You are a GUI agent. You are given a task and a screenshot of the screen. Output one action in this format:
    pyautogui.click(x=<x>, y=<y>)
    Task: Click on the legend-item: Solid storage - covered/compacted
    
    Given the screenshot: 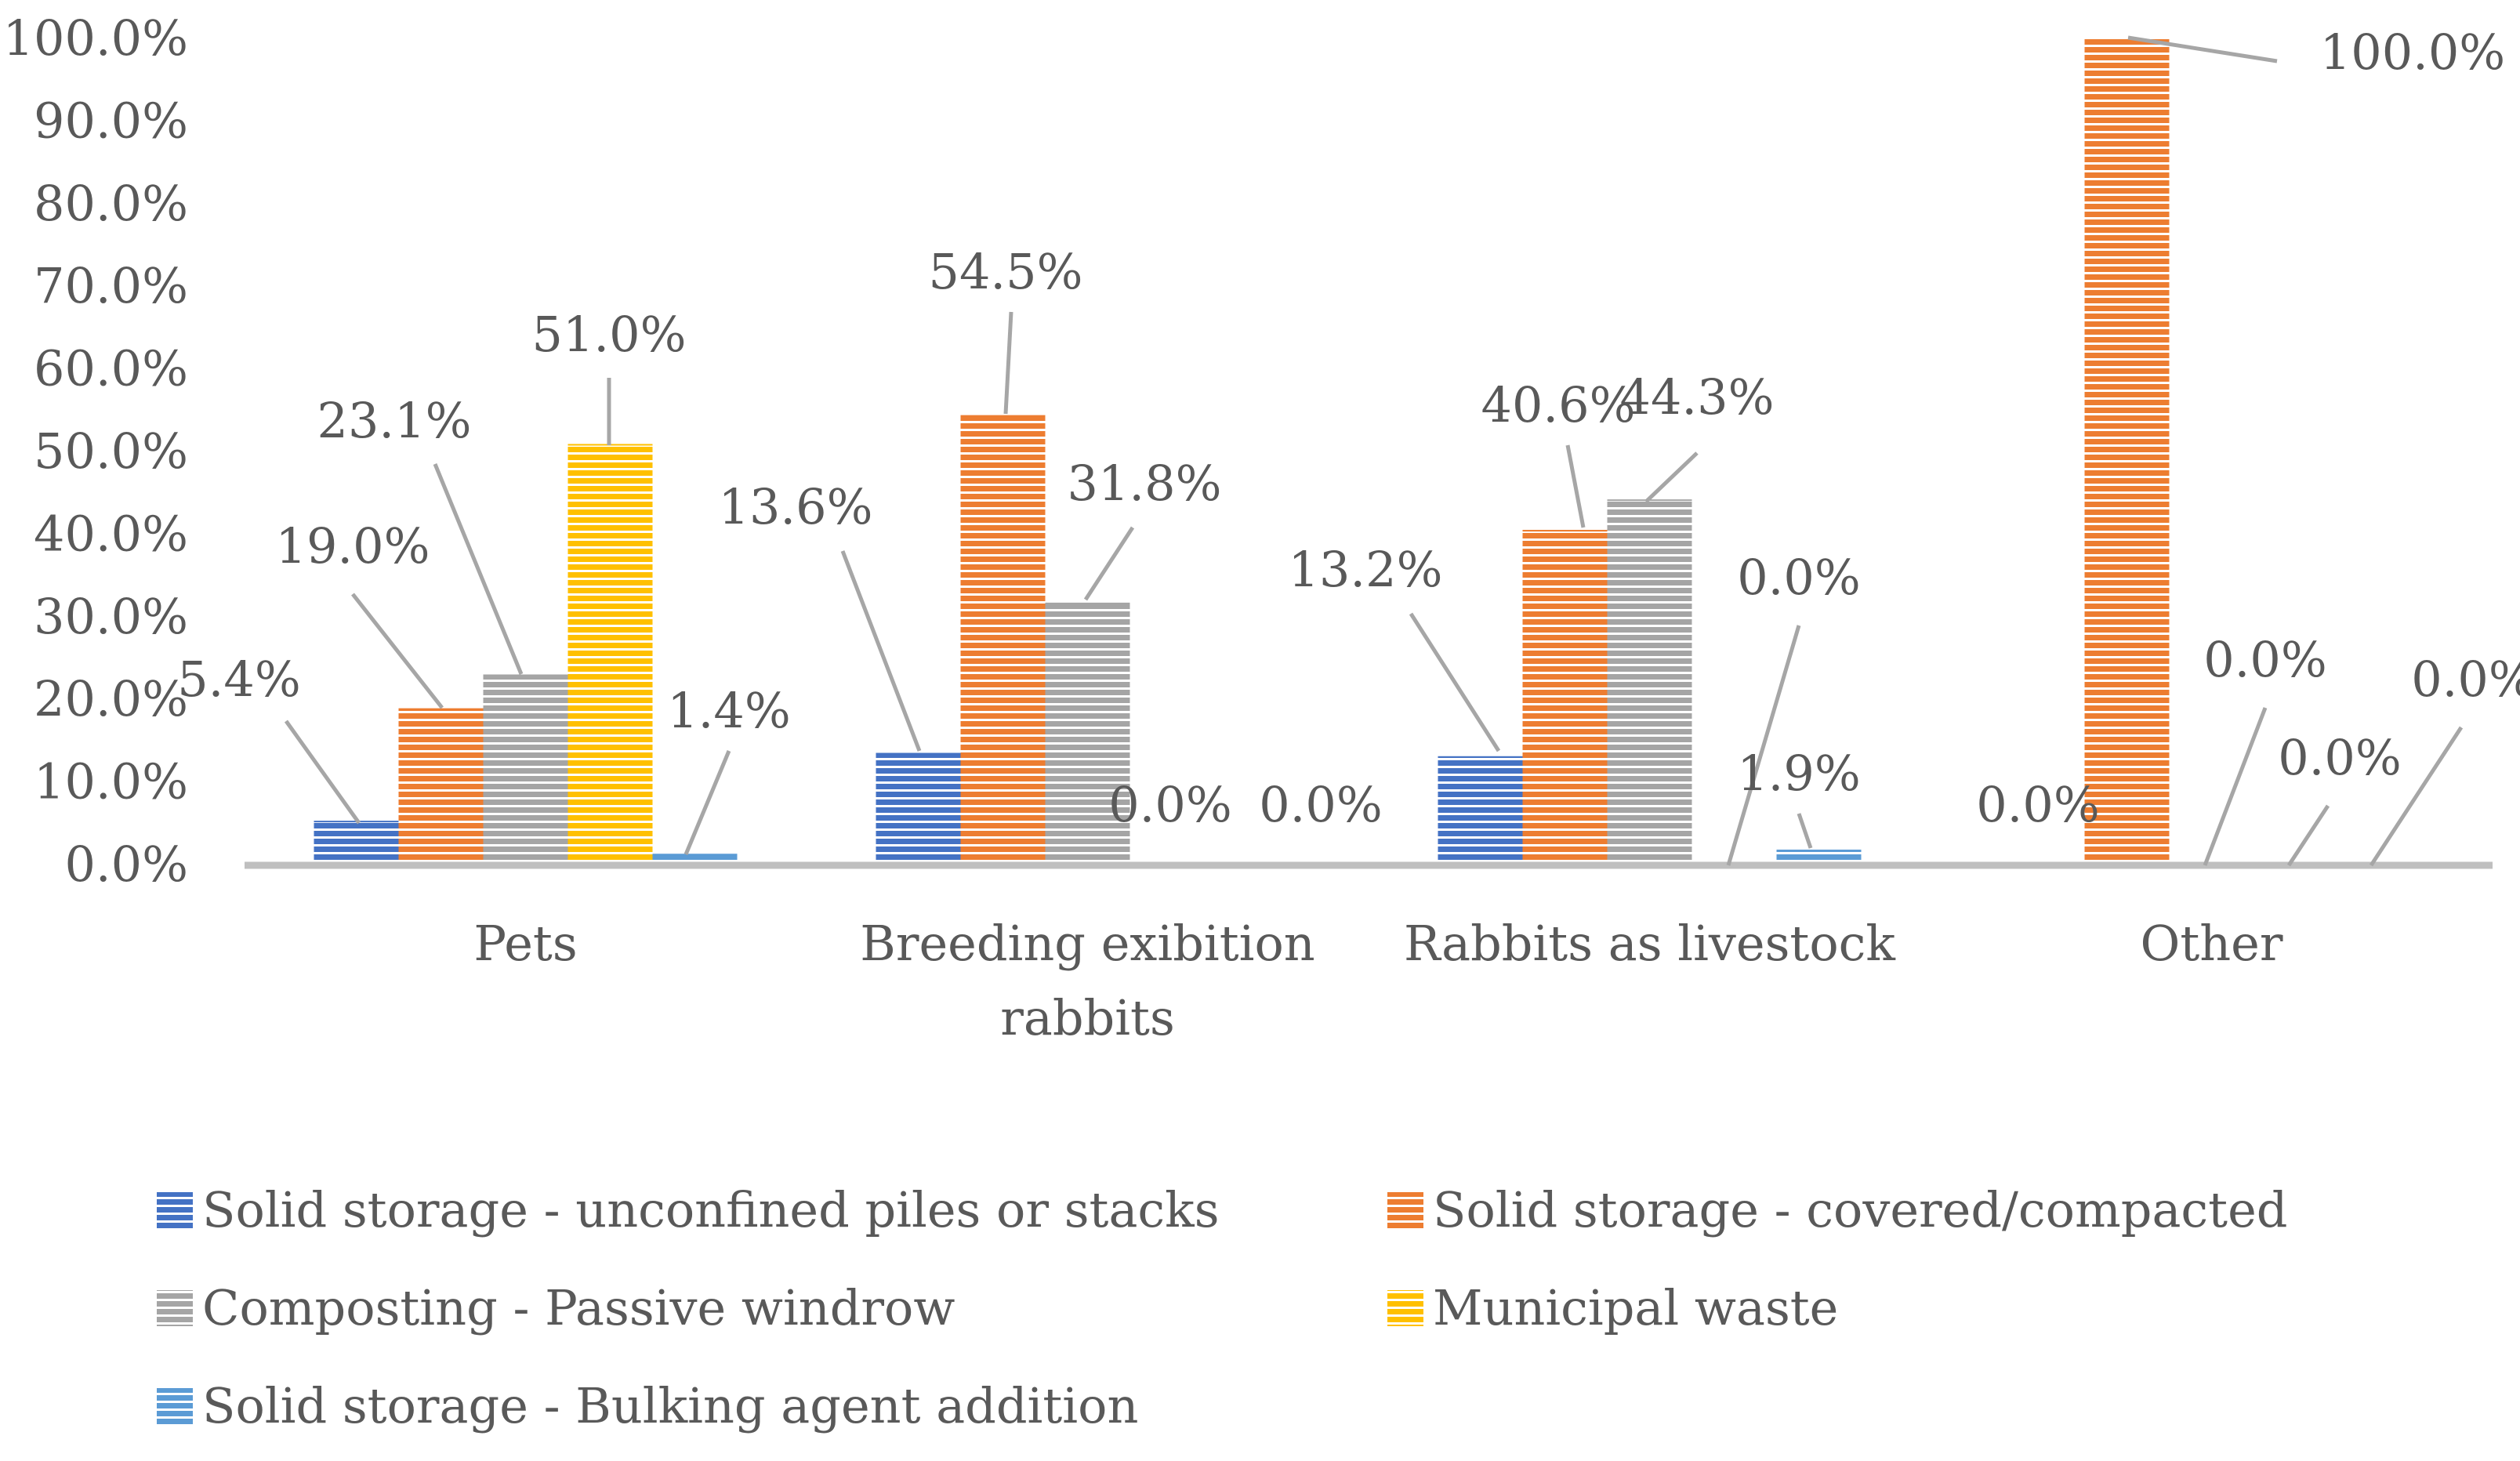 What is the action you would take?
    pyautogui.click(x=1837, y=1209)
    